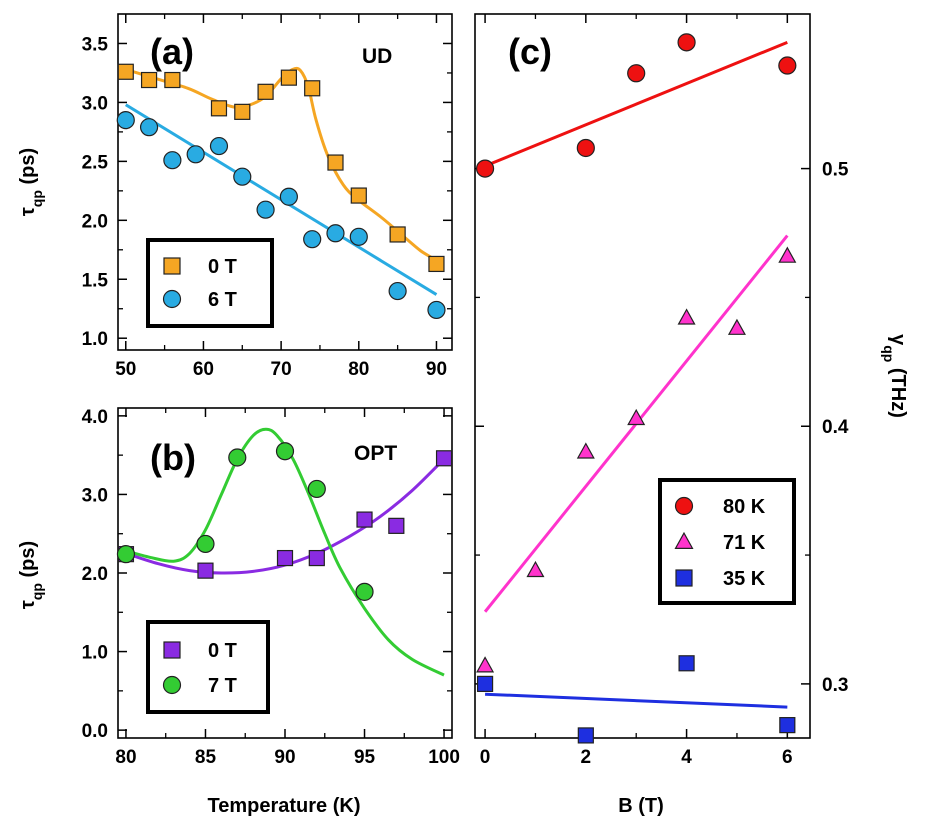 The image size is (926, 826). What do you see at coordinates (835, 427) in the screenshot?
I see `y-tick-label: 0.4` at bounding box center [835, 427].